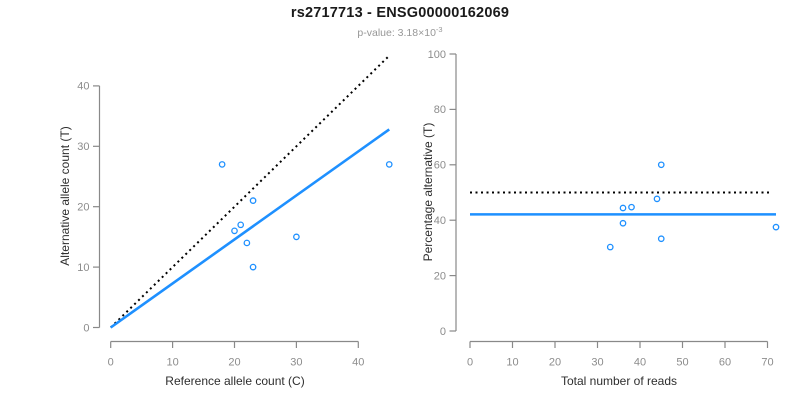 Image resolution: width=800 pixels, height=400 pixels. I want to click on y-axis-tick-label: 30, so click(83, 147).